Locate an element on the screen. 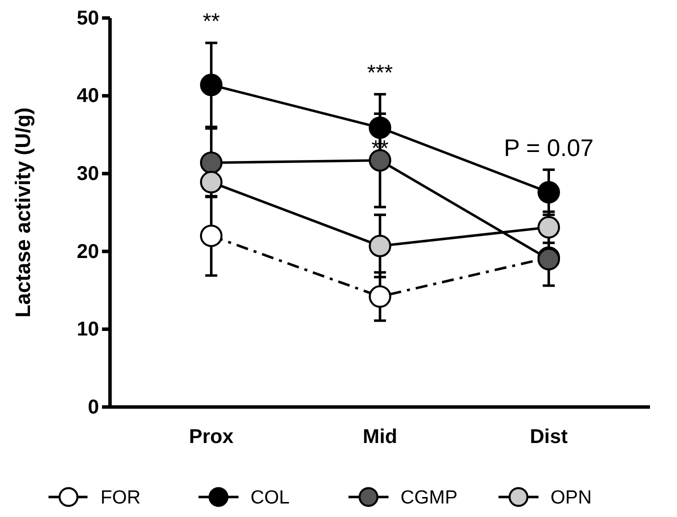 The image size is (677, 517). legend-label: CGMP is located at coordinates (429, 498).